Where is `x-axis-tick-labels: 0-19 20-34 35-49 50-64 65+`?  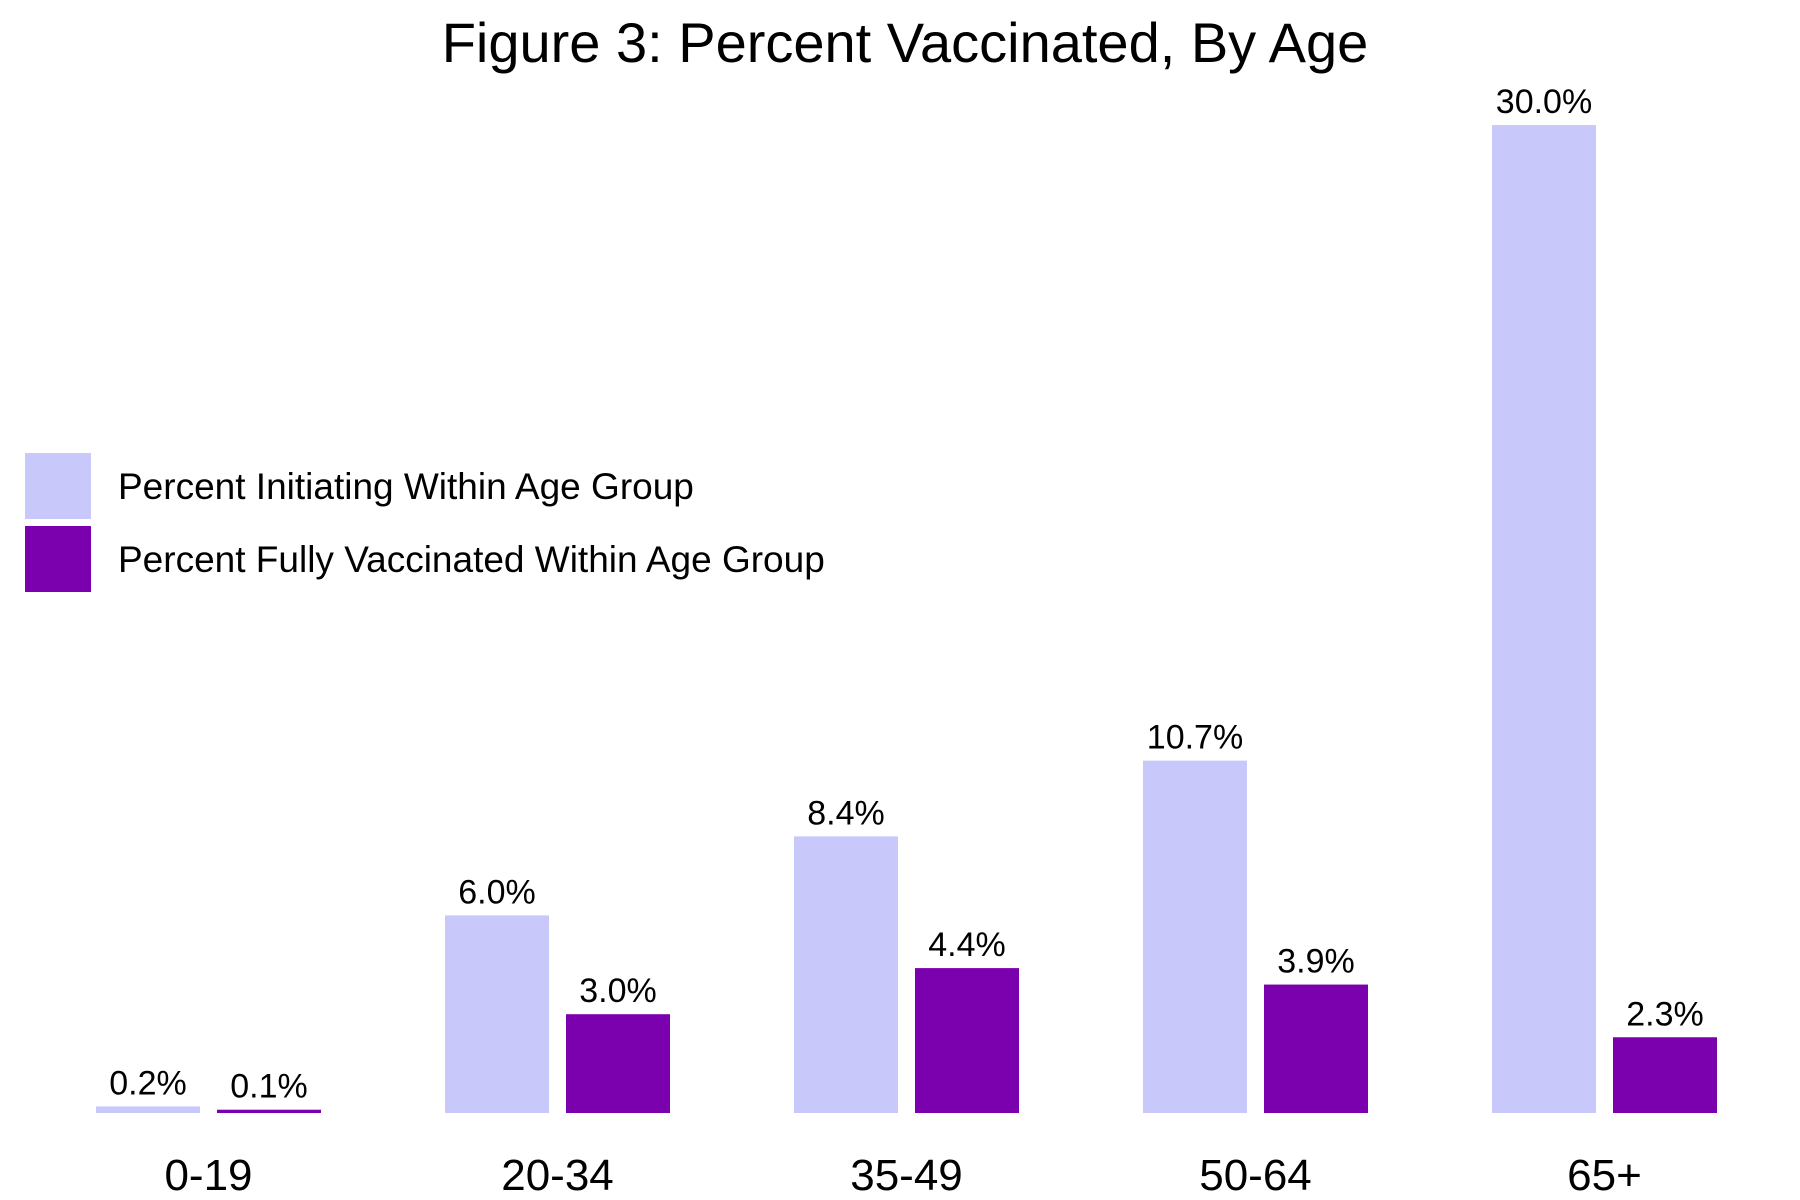 x-axis-tick-labels: 0-19 20-34 35-49 50-64 65+ is located at coordinates (902, 1175).